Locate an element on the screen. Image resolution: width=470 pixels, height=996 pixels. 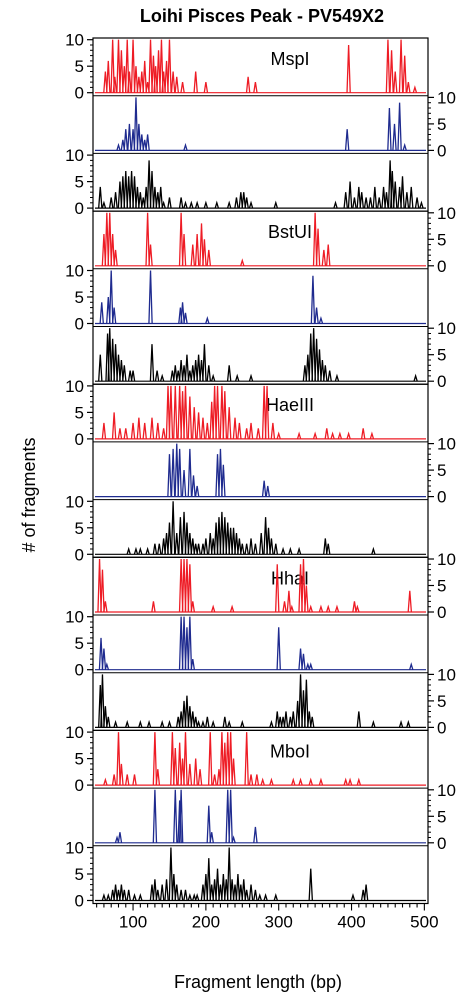
enzyme-label: MspI is located at coordinates (289, 59).